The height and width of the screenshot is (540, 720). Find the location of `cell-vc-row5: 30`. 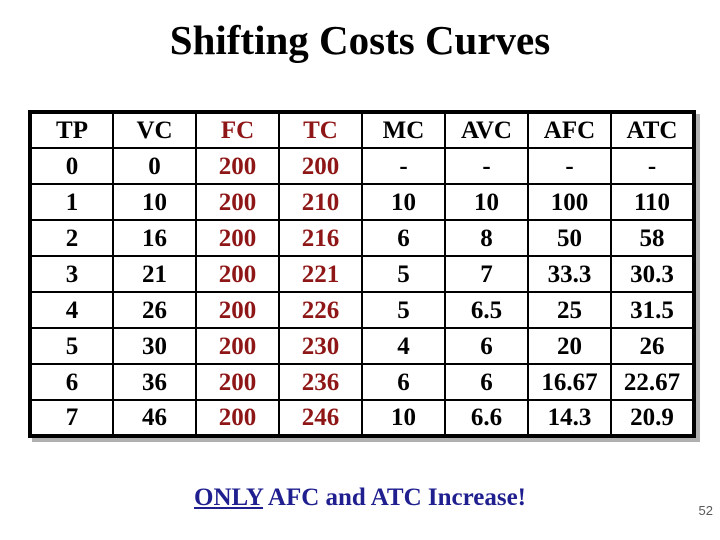

cell-vc-row5: 30 is located at coordinates (154, 346).